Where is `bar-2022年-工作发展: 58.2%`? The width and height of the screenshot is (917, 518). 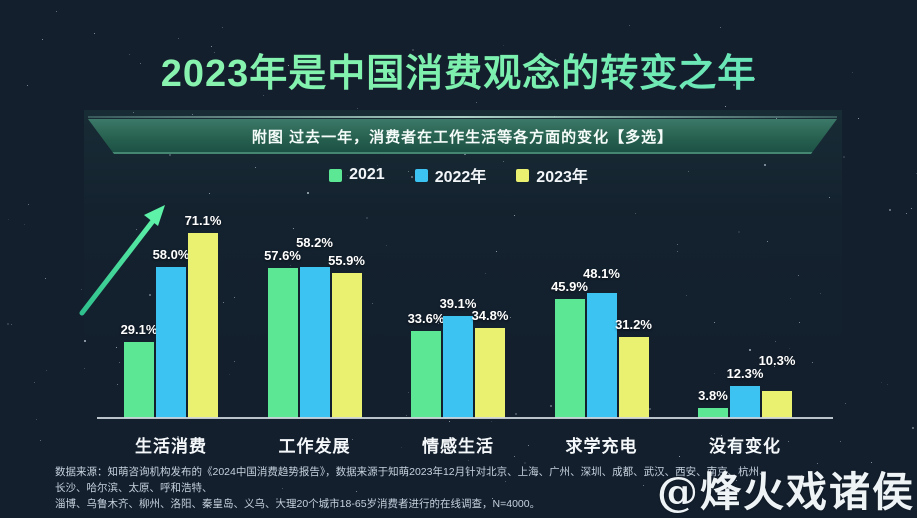
bar-2022年-工作发展: 58.2% is located at coordinates (314, 326).